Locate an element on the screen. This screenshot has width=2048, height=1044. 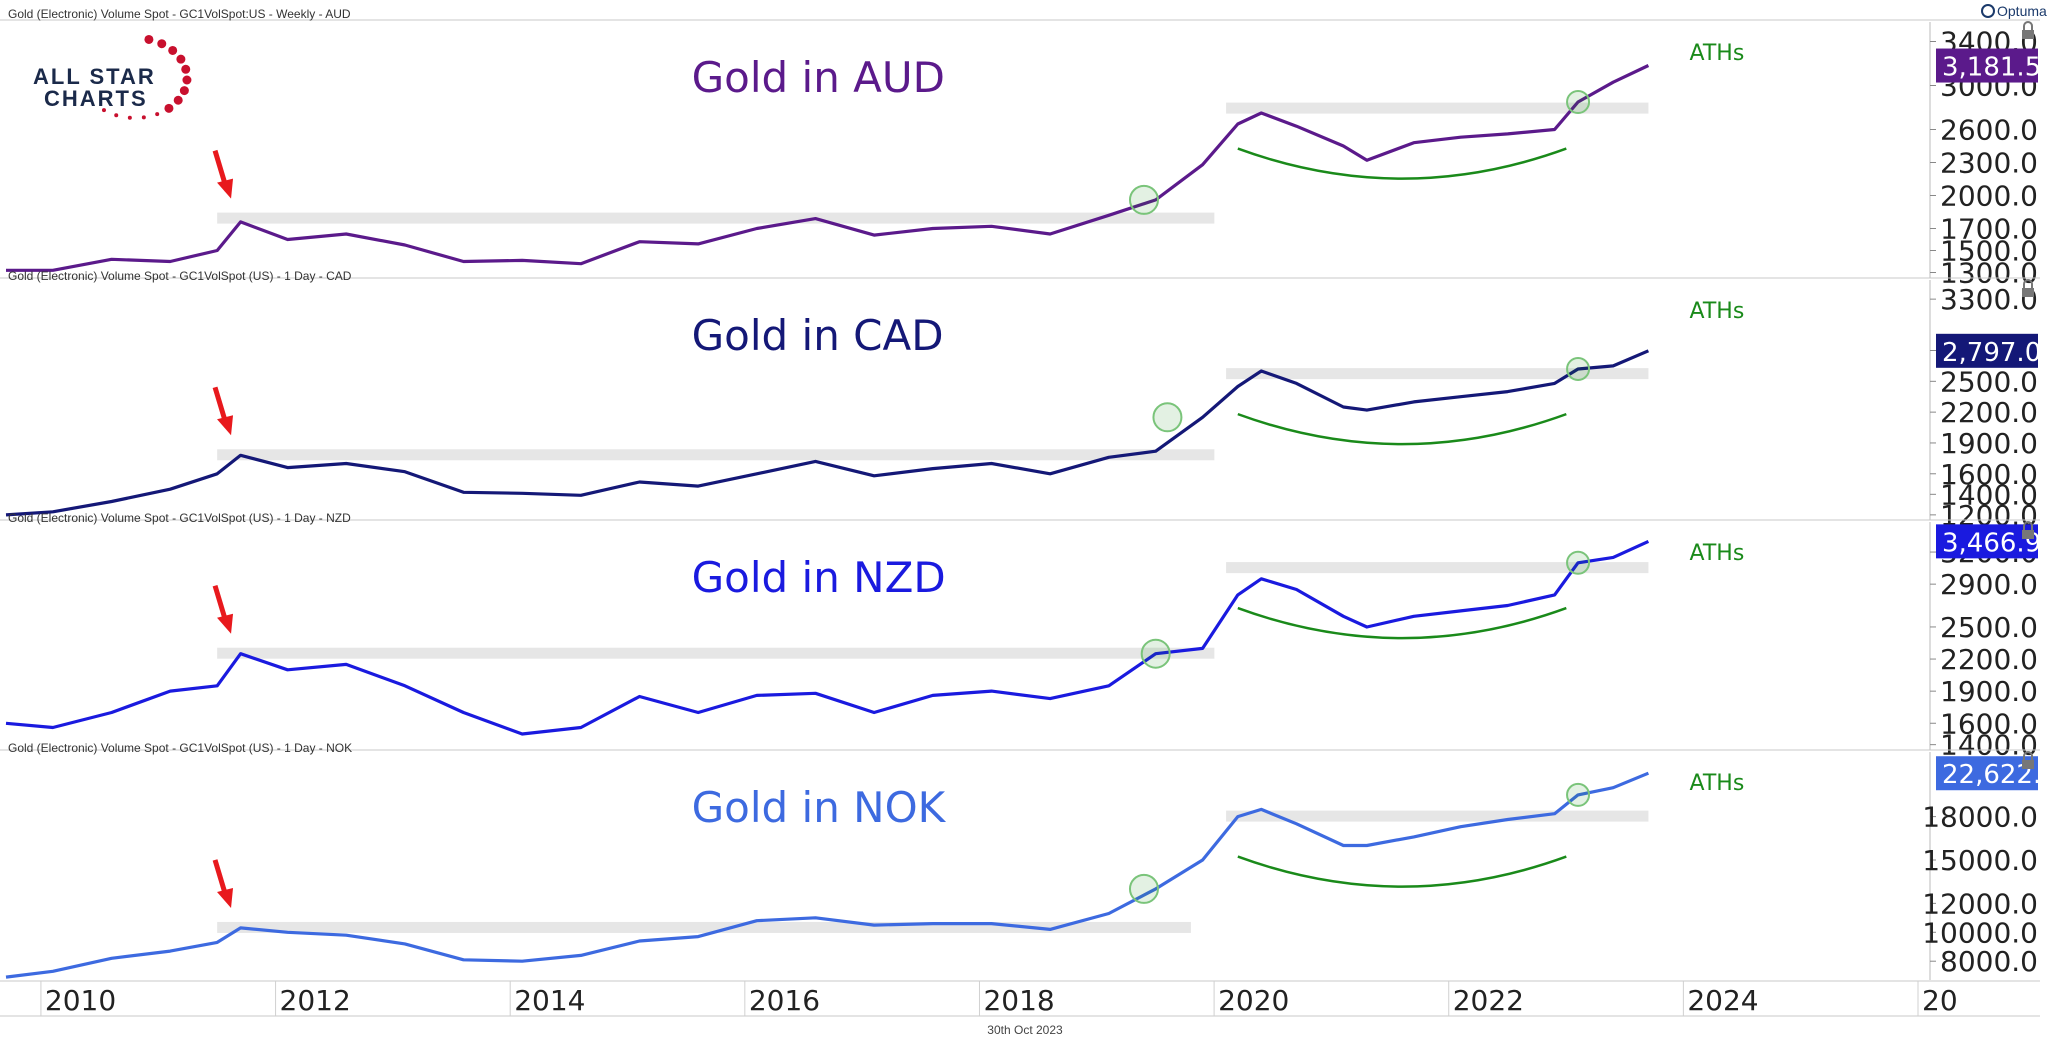
y-tick-label: 1500.0 is located at coordinates (1989, 251).